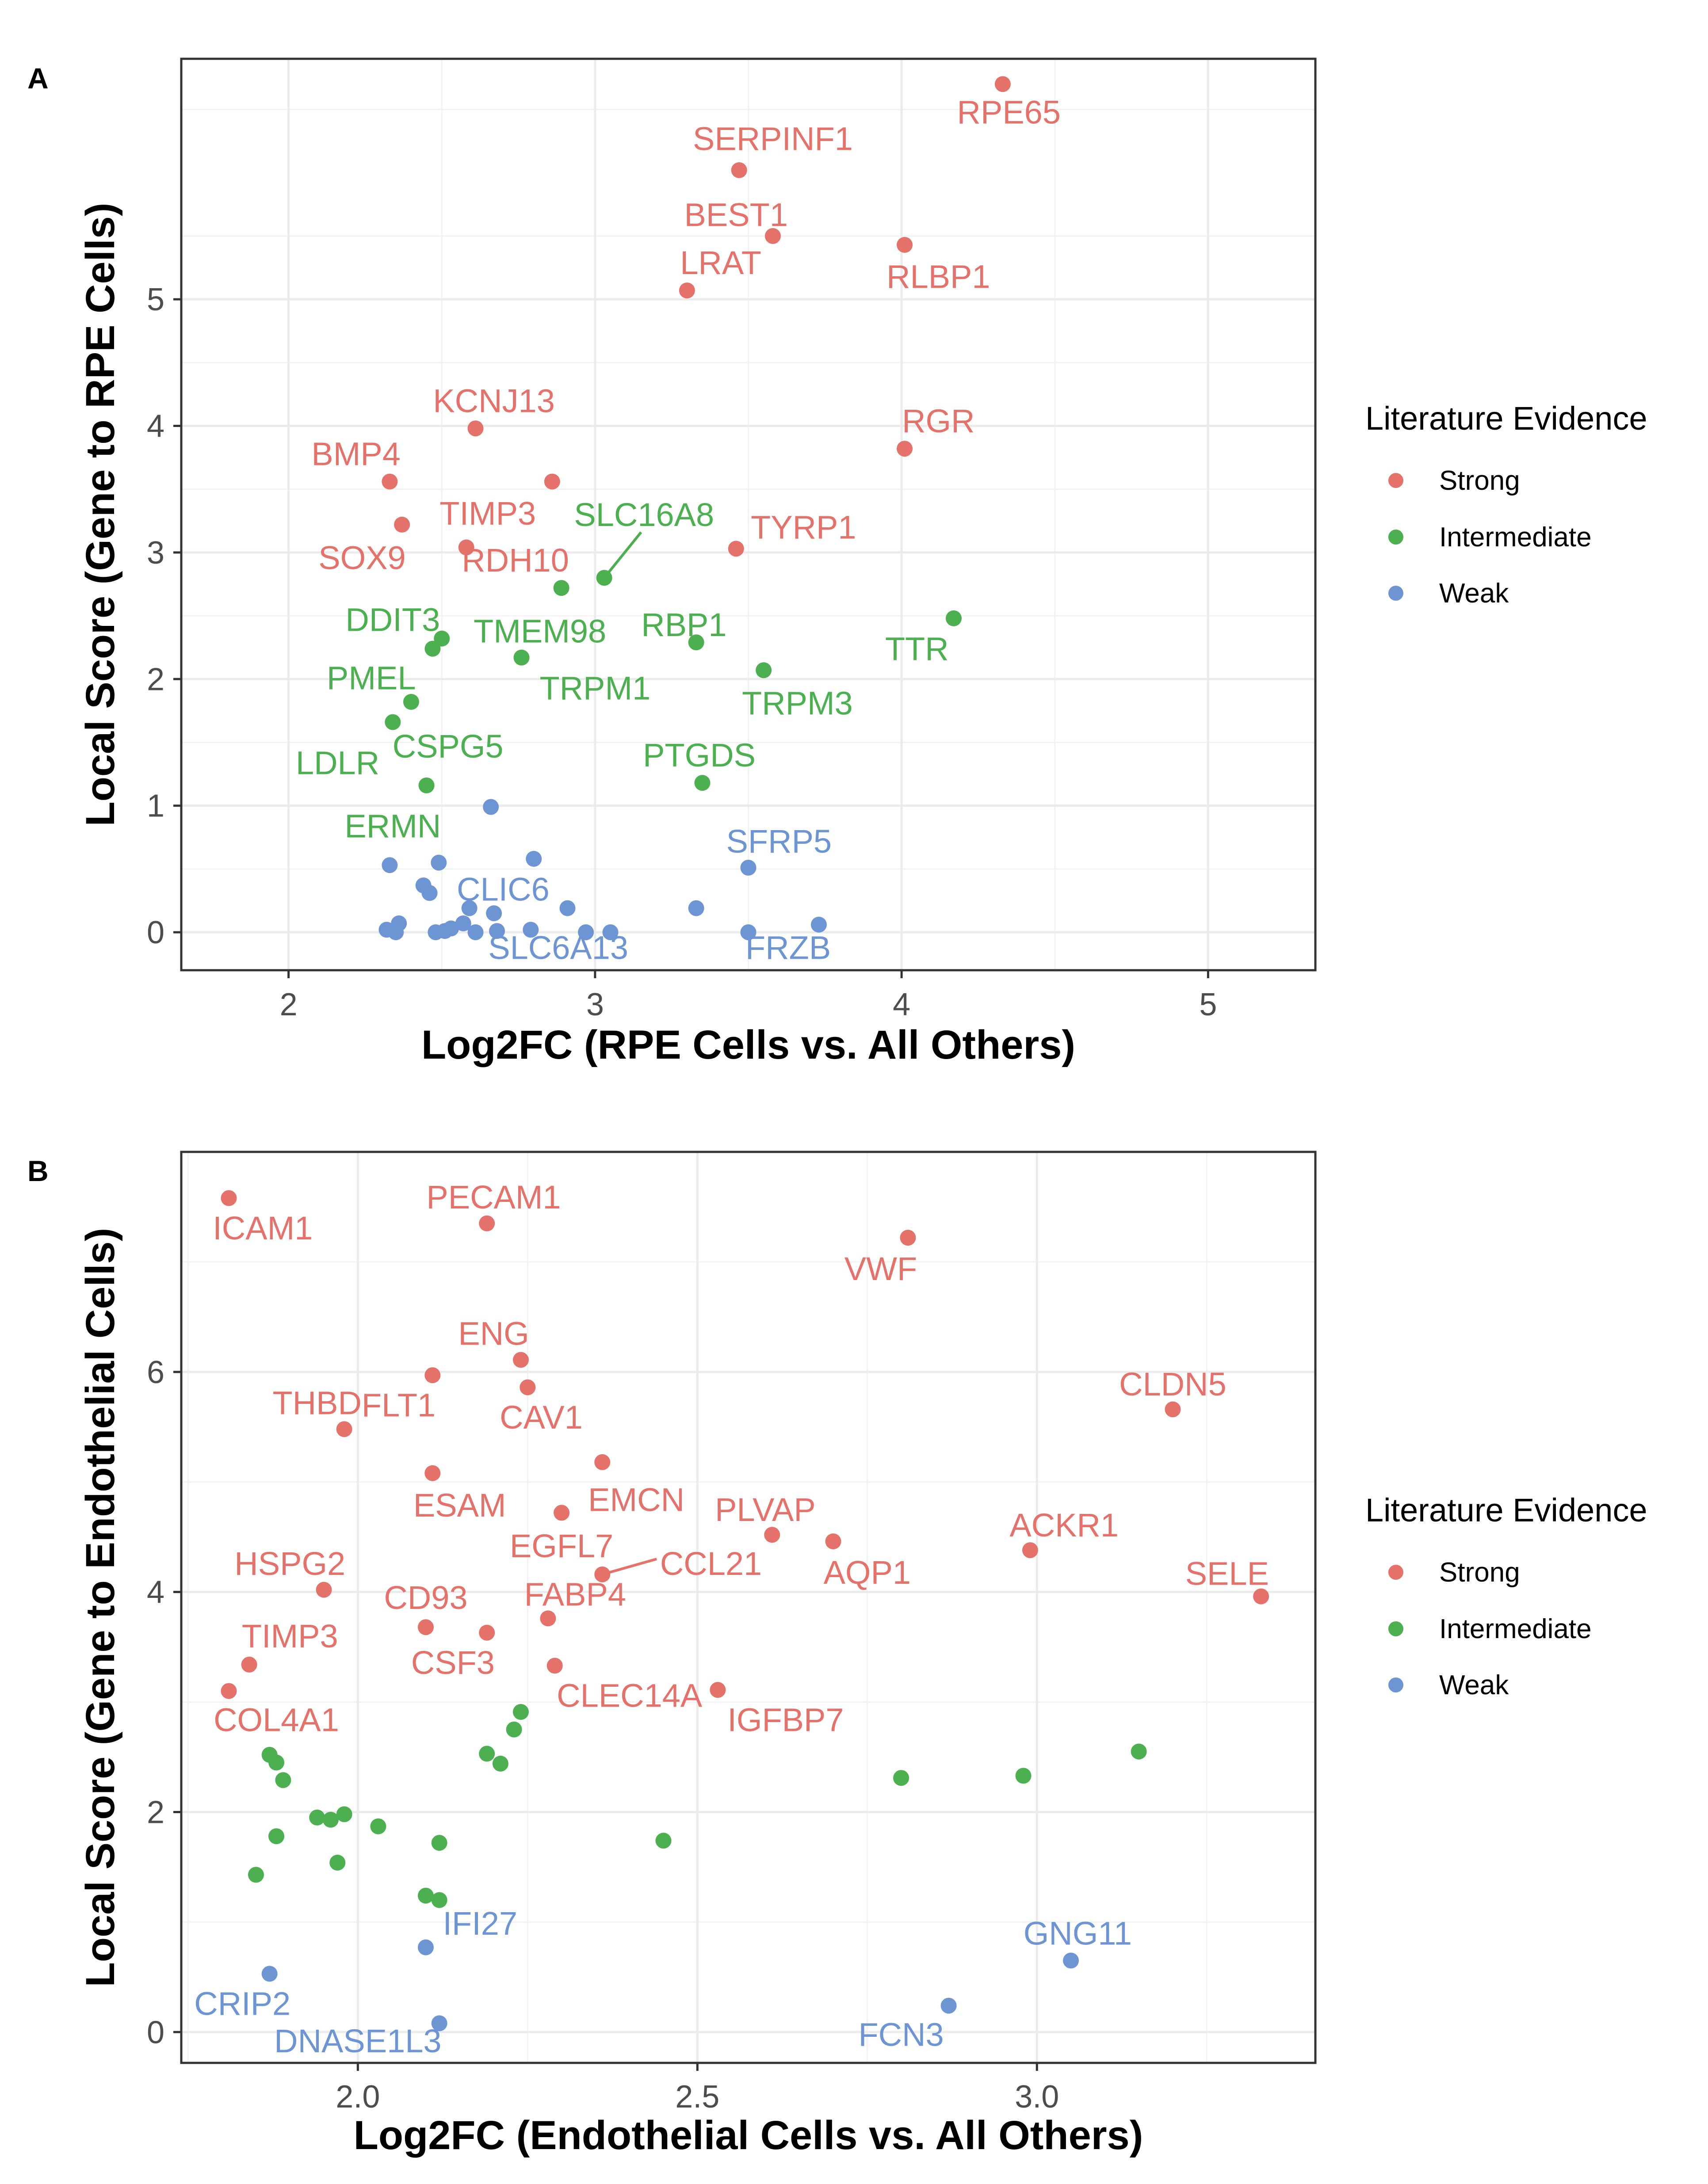 This screenshot has height=2184, width=1708. I want to click on b-label-ccl21: CCL21, so click(711, 1563).